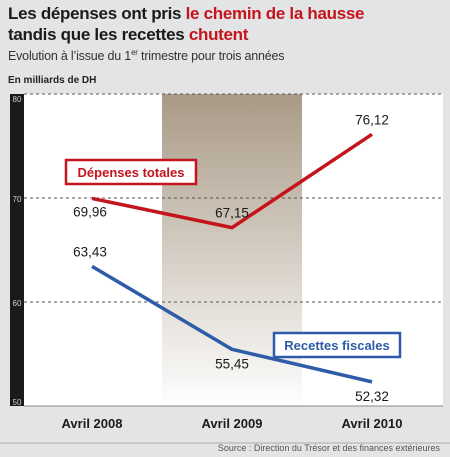  What do you see at coordinates (17, 199) in the screenshot?
I see `y-tick-label: 70` at bounding box center [17, 199].